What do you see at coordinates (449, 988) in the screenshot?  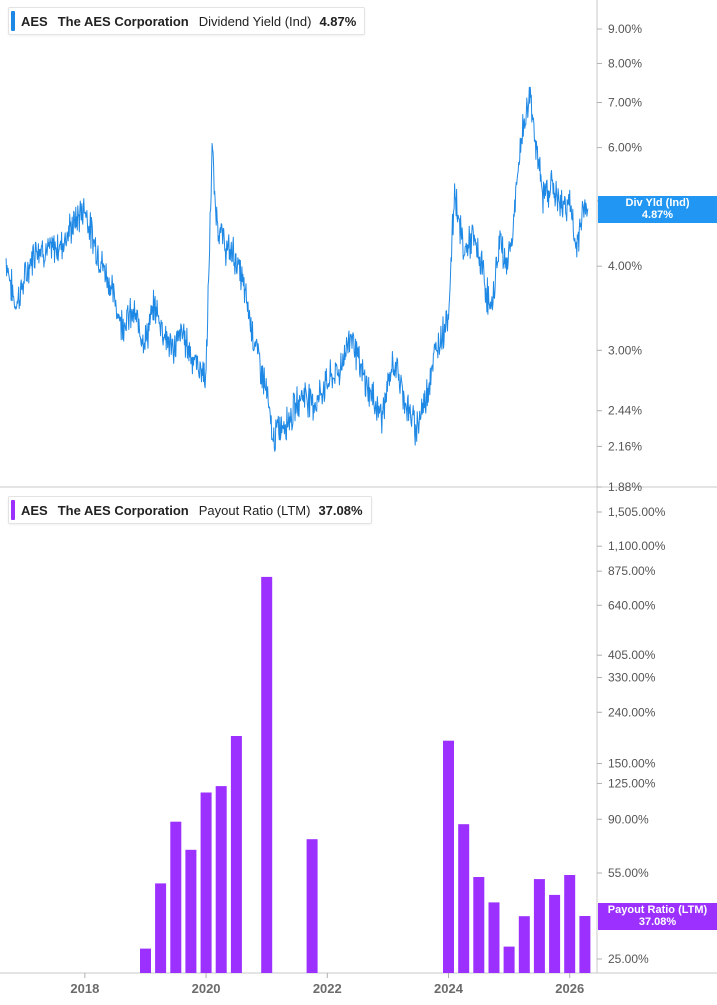 I see `x-tick-label: 2024` at bounding box center [449, 988].